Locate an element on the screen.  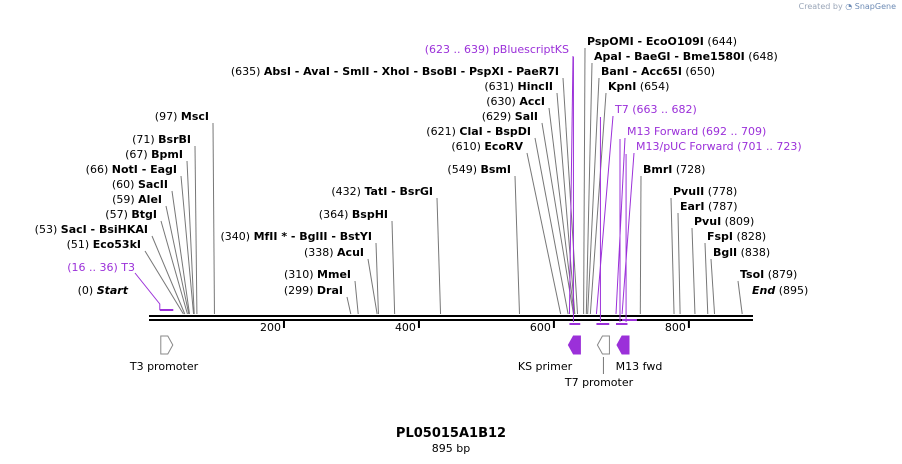
site-connector-mmei is located at coordinates (356, 297).